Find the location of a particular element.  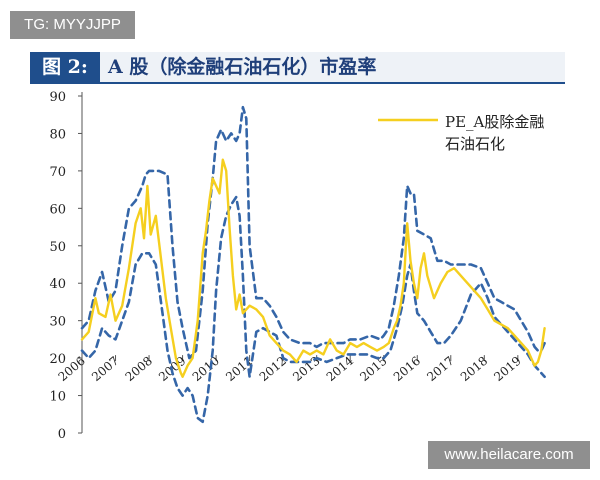

y-tick-label: 40 is located at coordinates (57, 284).